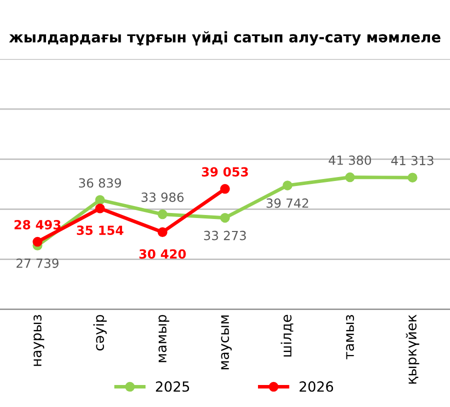 The height and width of the screenshot is (407, 450). Describe the element at coordinates (350, 160) in the screenshot. I see `data-label: 41 380` at that location.